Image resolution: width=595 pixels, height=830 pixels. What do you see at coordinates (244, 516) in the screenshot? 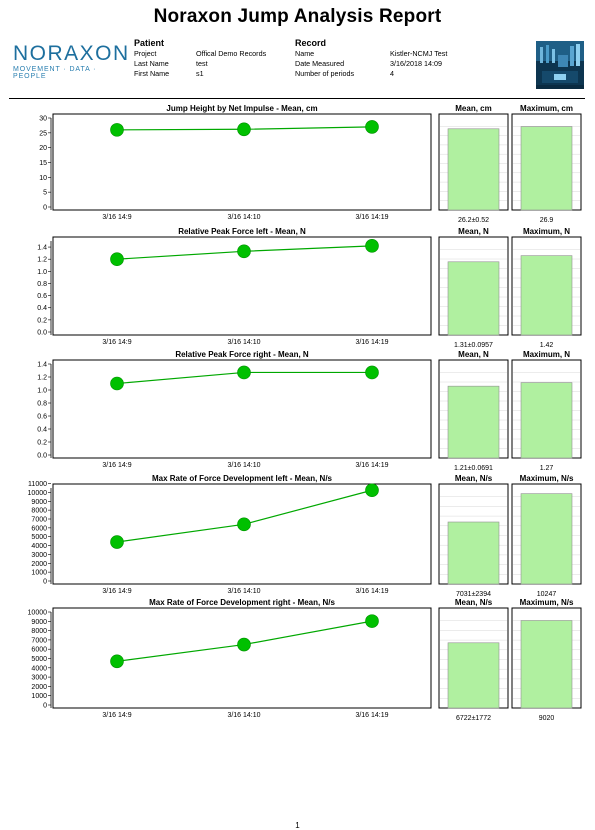
I see `series-line` at bounding box center [244, 516].